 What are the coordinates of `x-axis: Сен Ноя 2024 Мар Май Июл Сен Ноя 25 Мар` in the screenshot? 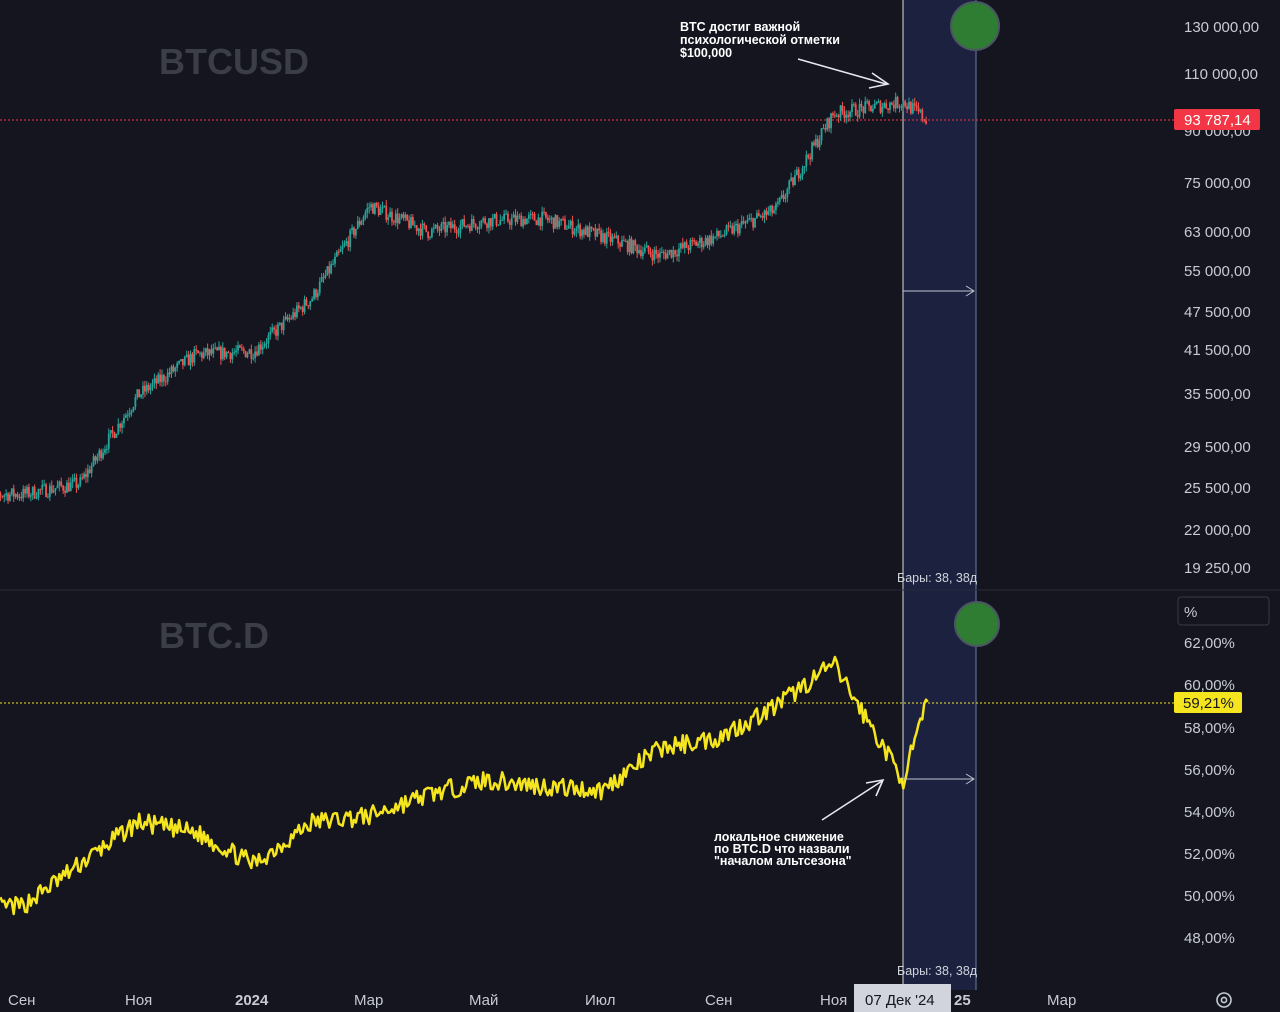 It's located at (542, 1000).